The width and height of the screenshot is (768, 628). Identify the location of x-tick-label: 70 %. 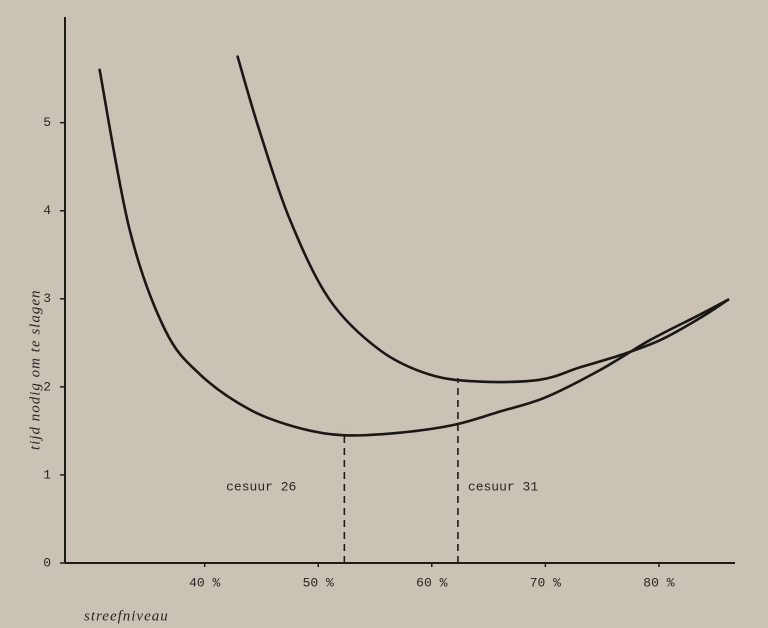
(545, 582).